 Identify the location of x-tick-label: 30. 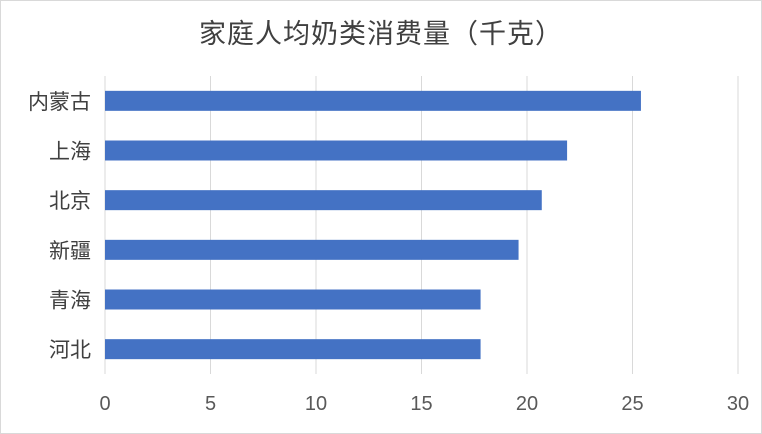
(738, 404).